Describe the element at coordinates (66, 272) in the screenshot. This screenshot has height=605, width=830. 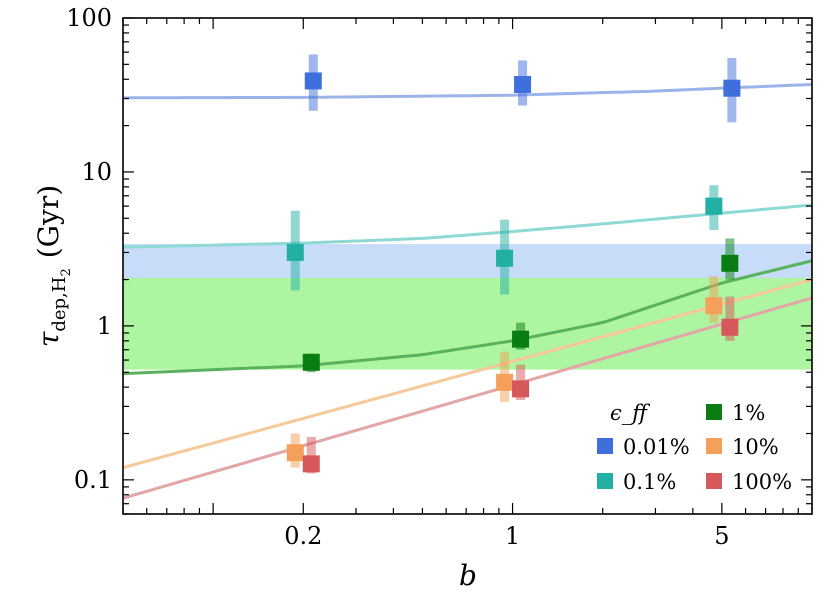
I see `y-axis-subscript-2: 2` at that location.